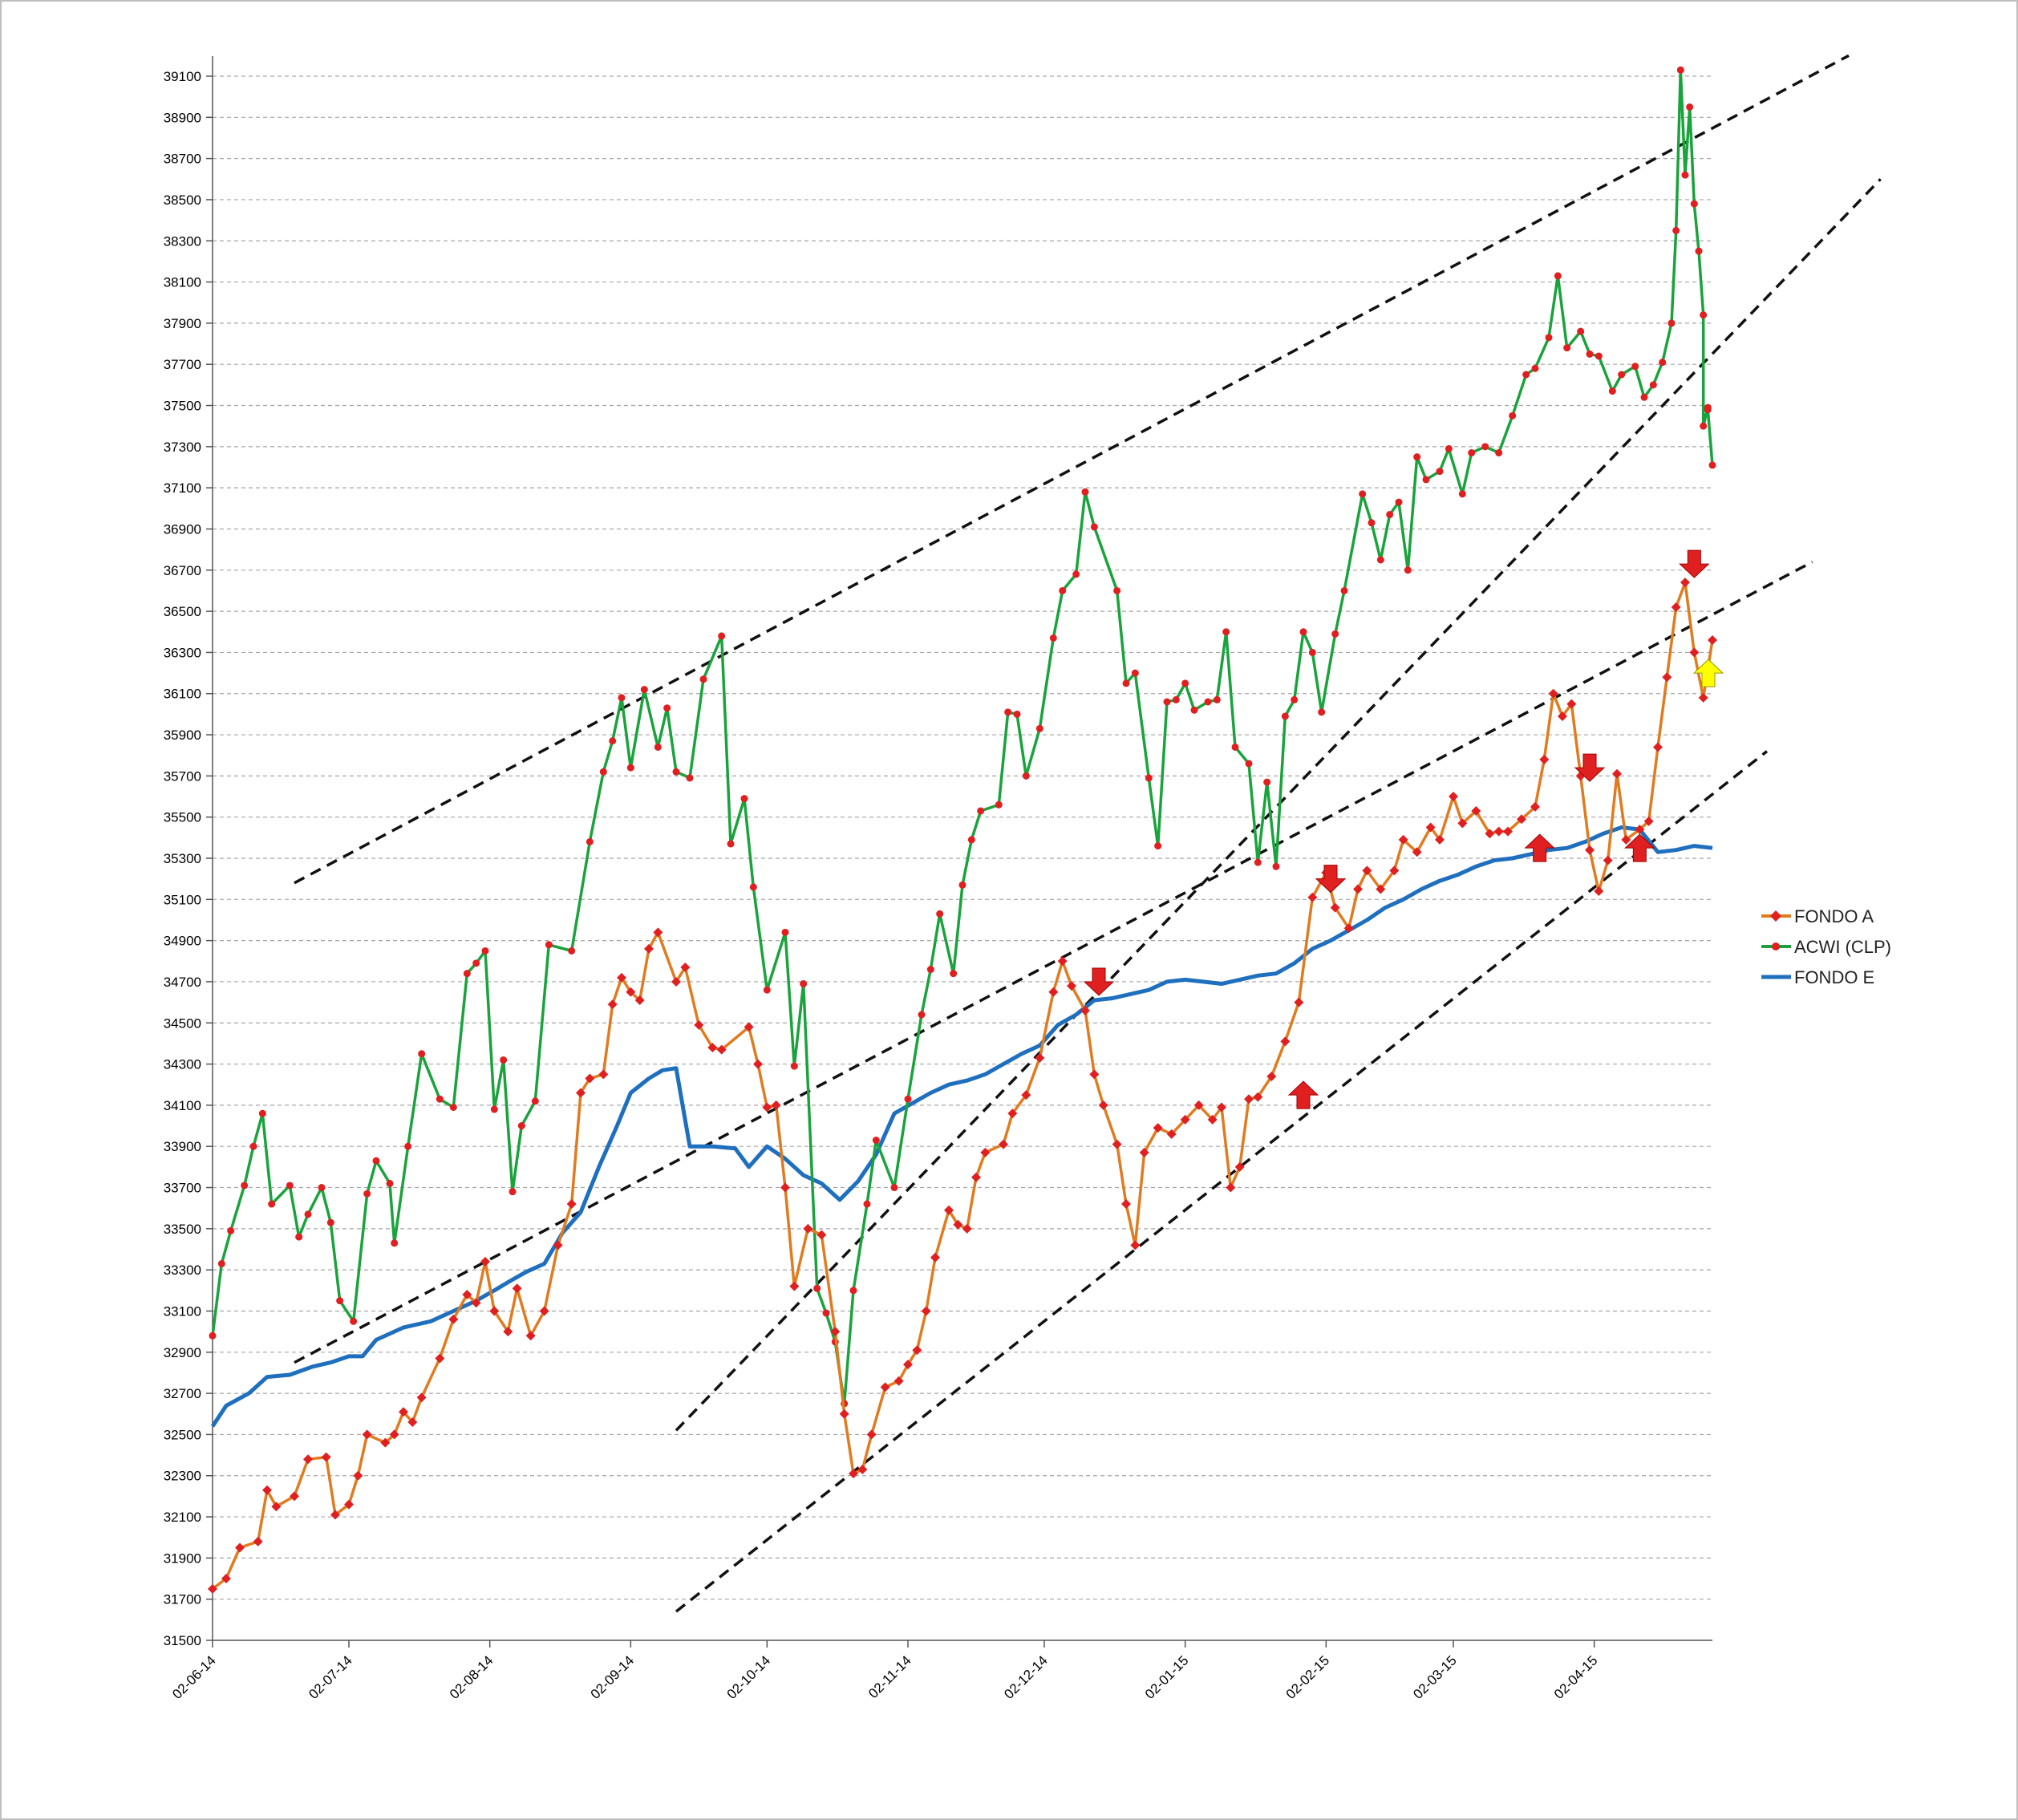 The height and width of the screenshot is (1820, 2018). What do you see at coordinates (182, 1352) in the screenshot?
I see `y-tick-label: 32900` at bounding box center [182, 1352].